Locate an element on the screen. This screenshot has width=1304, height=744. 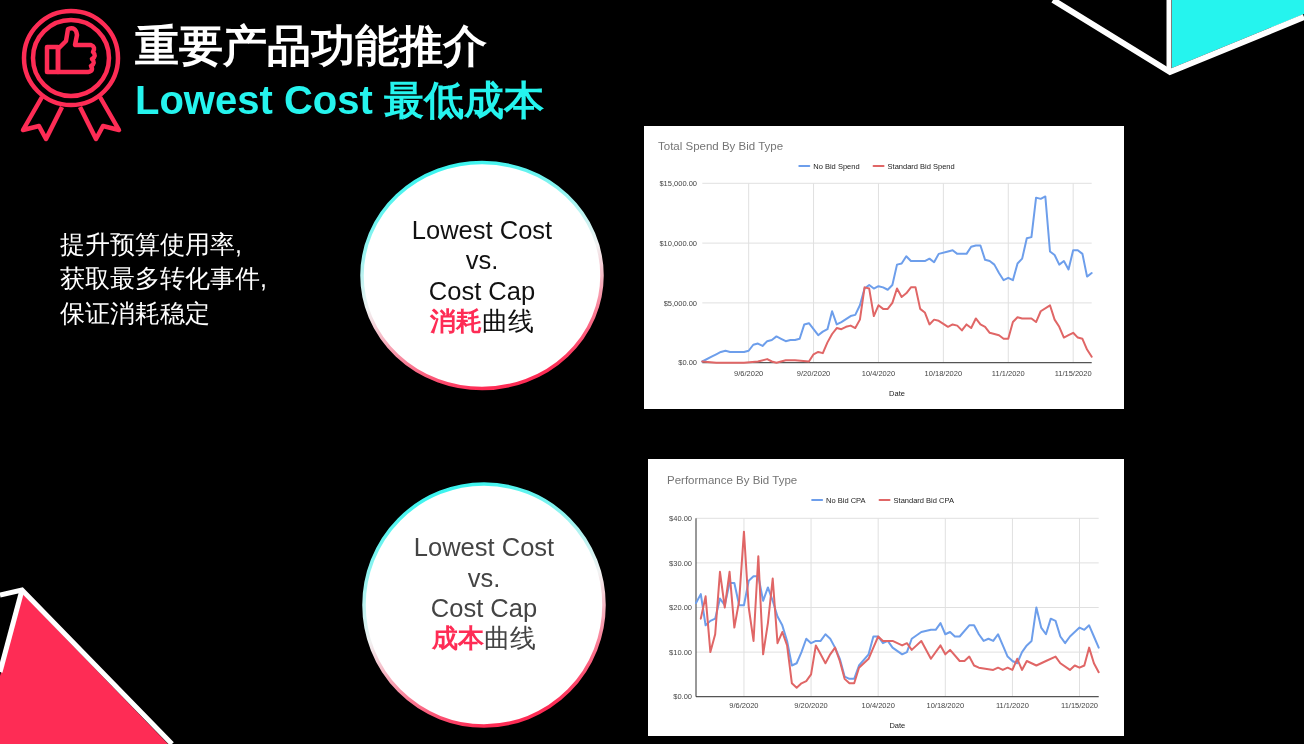
text: 提升预算使用率, is located at coordinates (151, 243).